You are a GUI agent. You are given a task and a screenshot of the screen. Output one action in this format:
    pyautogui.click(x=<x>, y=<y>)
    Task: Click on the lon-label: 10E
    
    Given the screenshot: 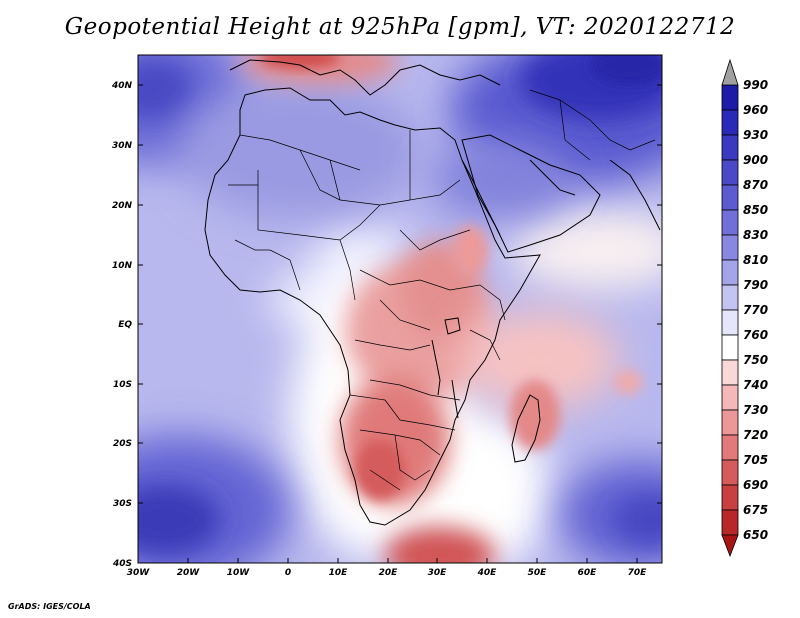 What is the action you would take?
    pyautogui.click(x=339, y=573)
    